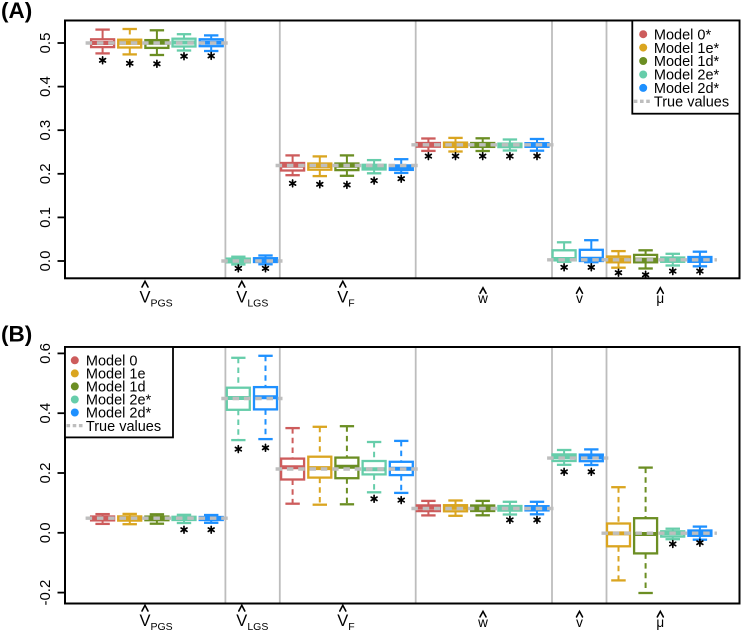 The width and height of the screenshot is (743, 635). I want to click on svg-text: Model 0, so click(112, 362).